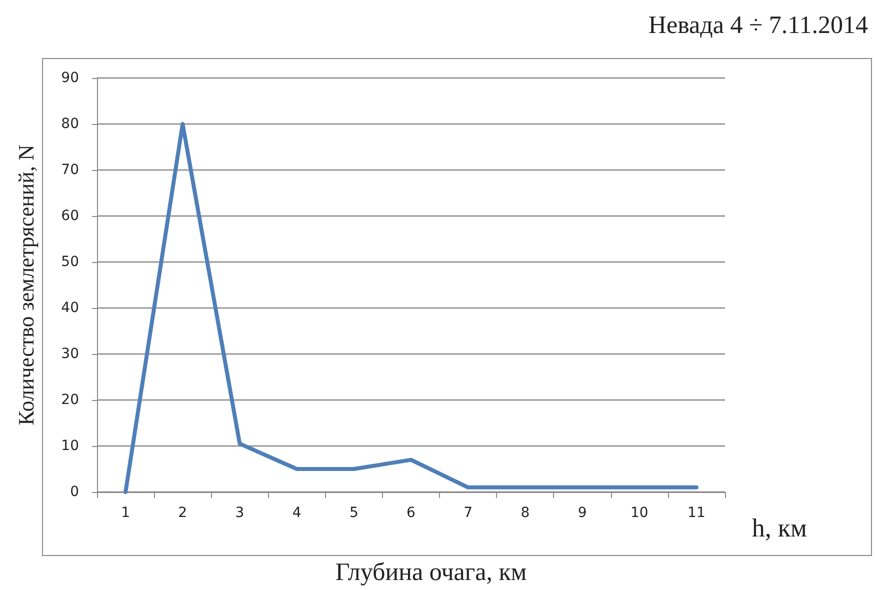 The image size is (875, 590). I want to click on y-tick-label: 30, so click(70, 354).